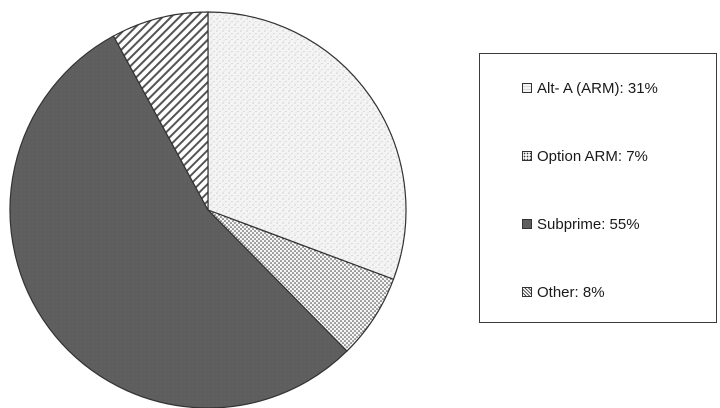 The height and width of the screenshot is (408, 720). What do you see at coordinates (624, 224) in the screenshot?
I see `legend-value: 55%` at bounding box center [624, 224].